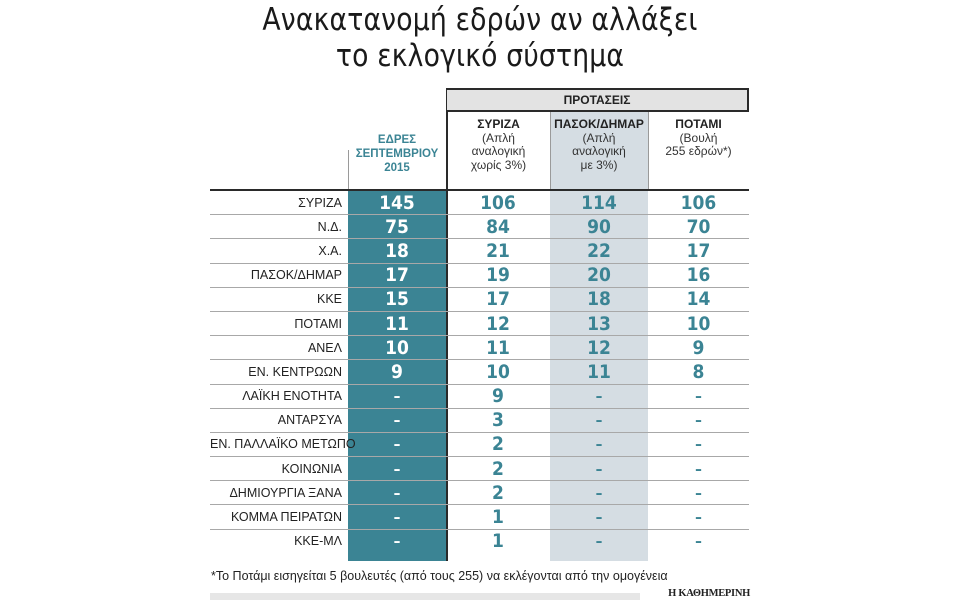 The image size is (960, 600). What do you see at coordinates (330, 250) in the screenshot?
I see `party-name: Χ.Α.` at bounding box center [330, 250].